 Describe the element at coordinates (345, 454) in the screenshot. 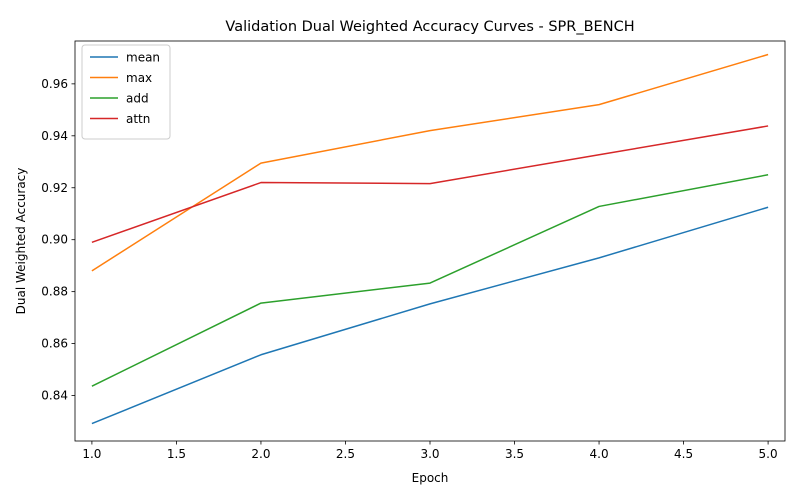

I see `x-tick-label: 2.5` at that location.